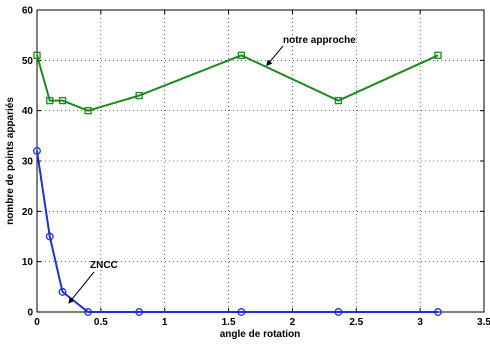 The height and width of the screenshot is (344, 490). I want to click on x-tick-label: 0.5, so click(101, 322).